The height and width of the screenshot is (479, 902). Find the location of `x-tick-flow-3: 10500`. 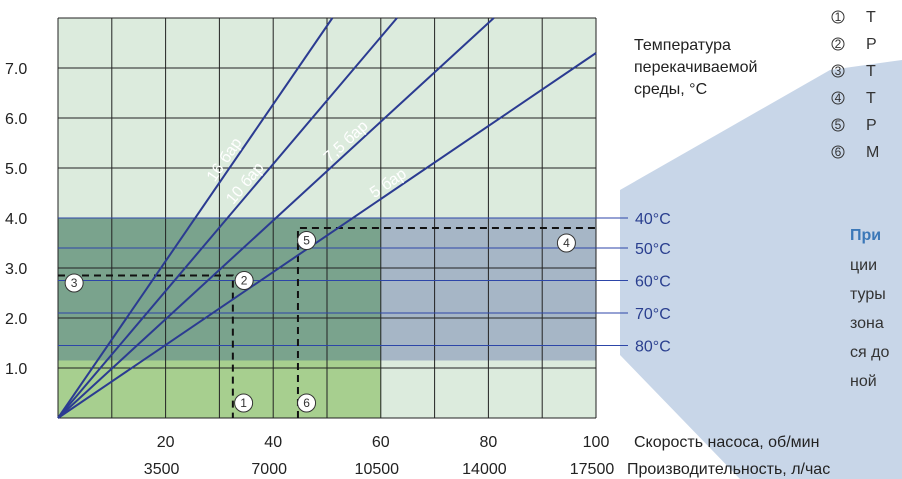

x-tick-flow-3: 10500 is located at coordinates (377, 469).